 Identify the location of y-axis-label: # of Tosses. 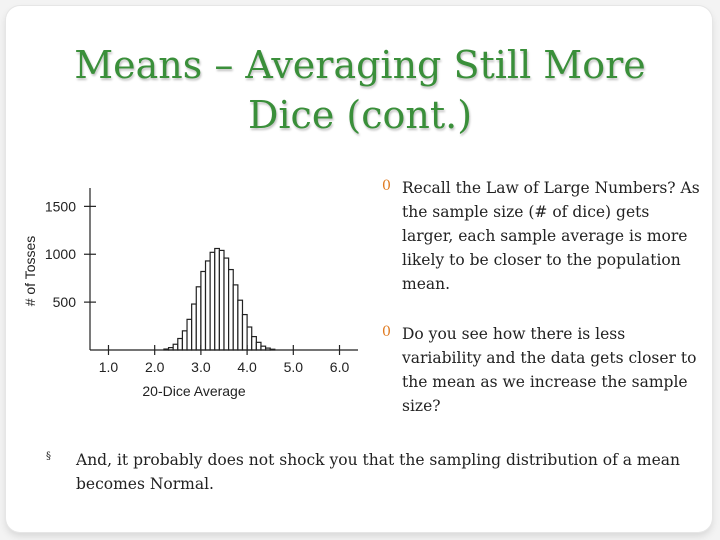
(30, 271).